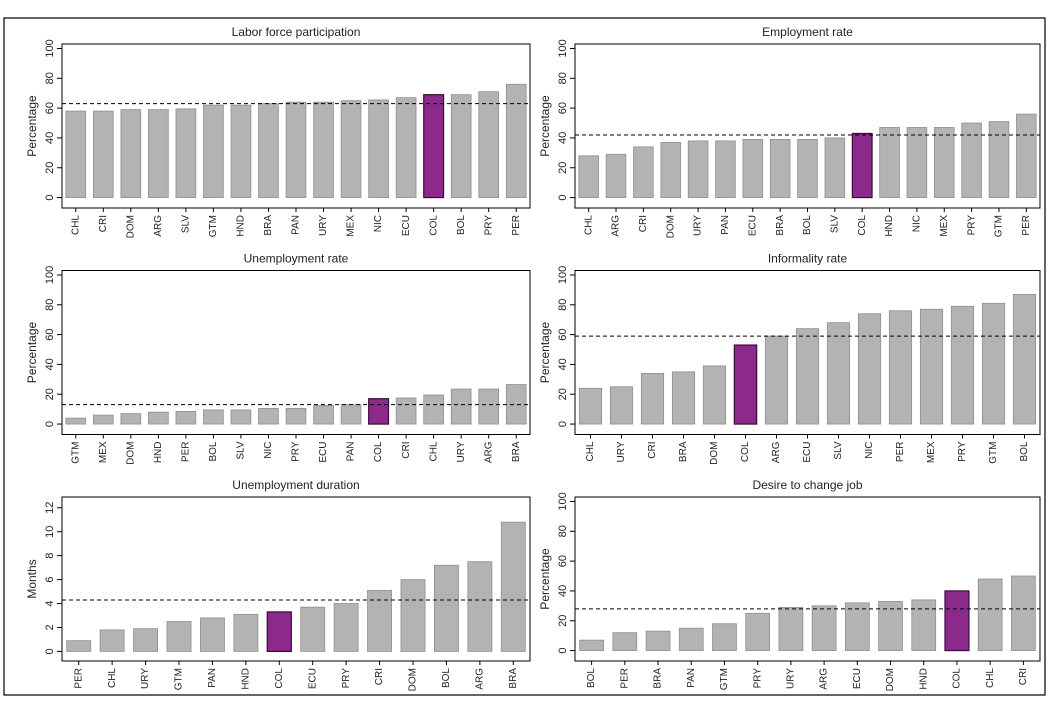  I want to click on x-tick-label: MEX, so click(351, 226).